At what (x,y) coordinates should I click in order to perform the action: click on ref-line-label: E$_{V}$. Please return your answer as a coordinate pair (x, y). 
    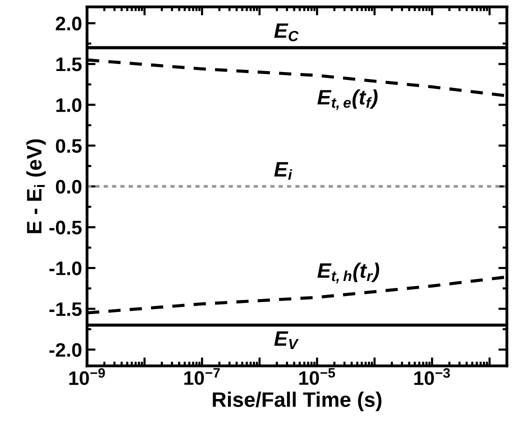
    Looking at the image, I should click on (286, 340).